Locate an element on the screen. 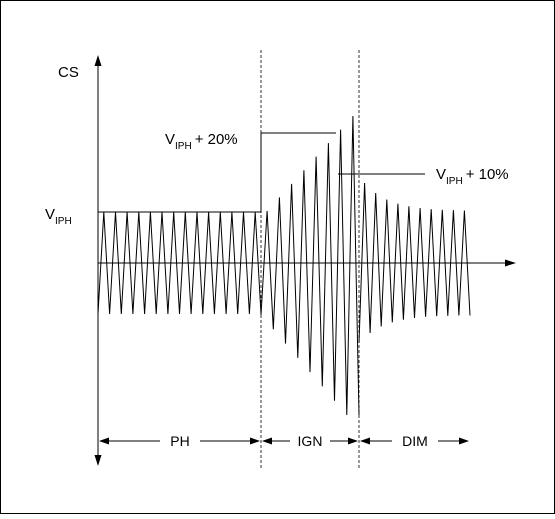 This screenshot has width=555, height=519. vipiph-level-label: VIPH is located at coordinates (58, 216).